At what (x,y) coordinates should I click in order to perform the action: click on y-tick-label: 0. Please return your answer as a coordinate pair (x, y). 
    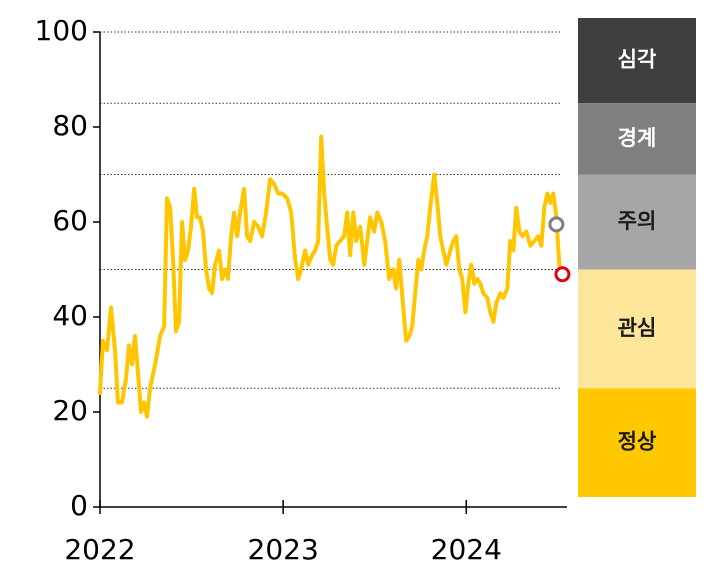
    Looking at the image, I should click on (79, 505).